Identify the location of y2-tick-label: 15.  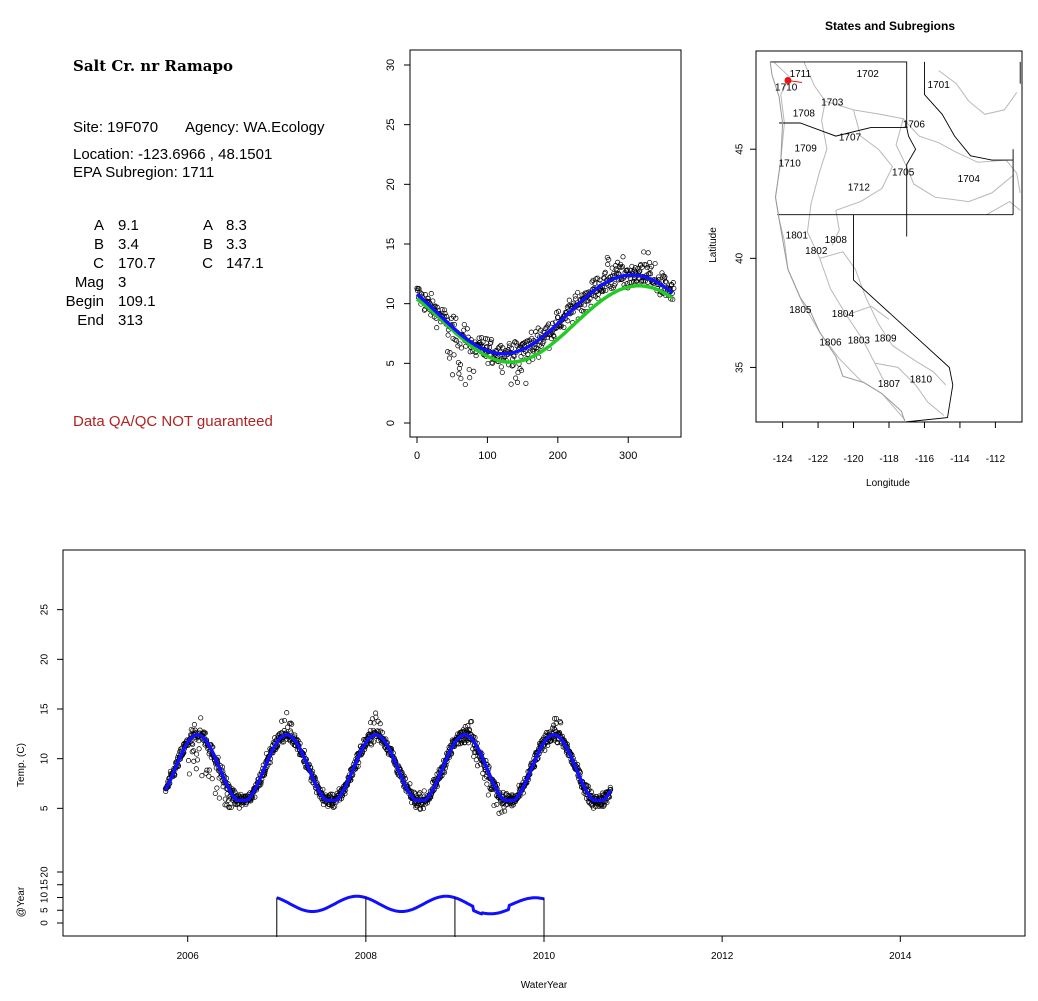
(45, 885).